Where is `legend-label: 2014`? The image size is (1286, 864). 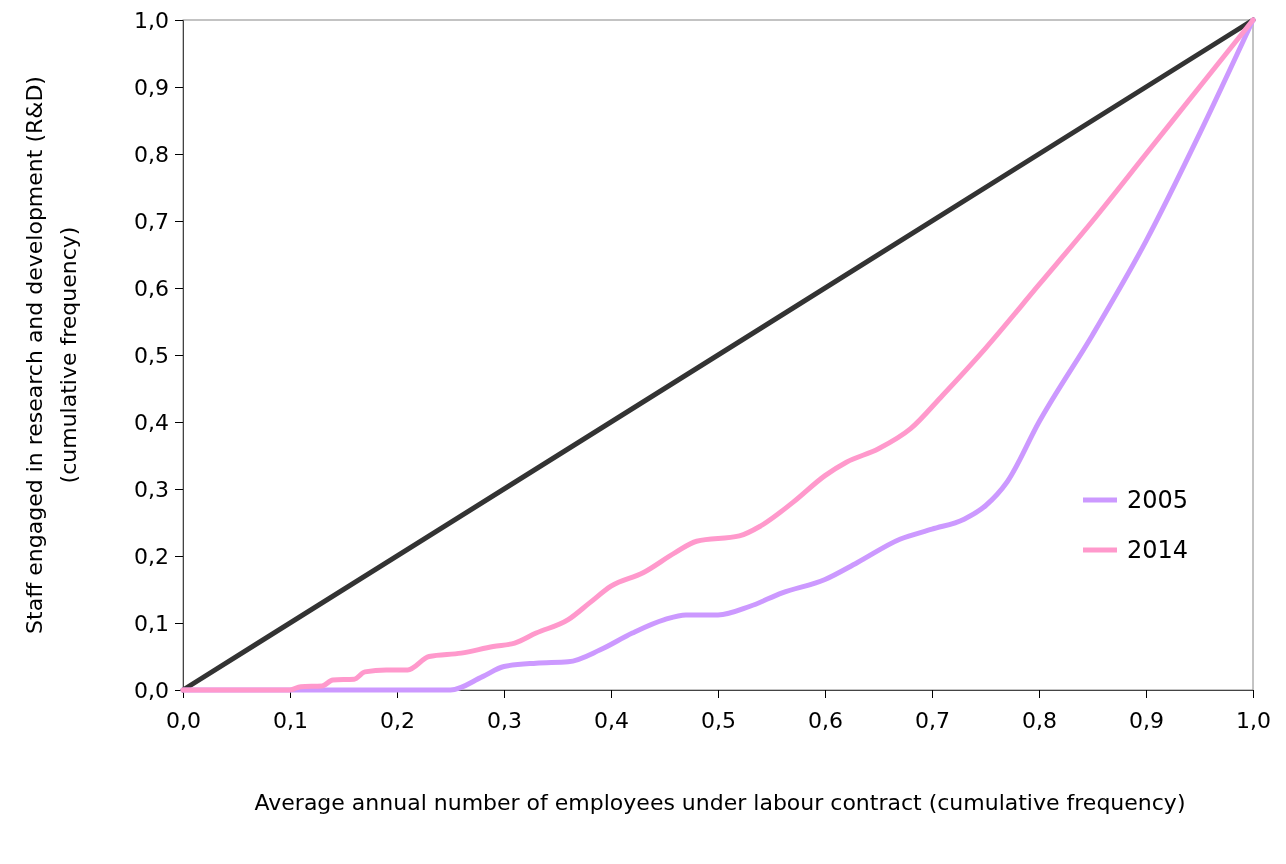 legend-label: 2014 is located at coordinates (1158, 550).